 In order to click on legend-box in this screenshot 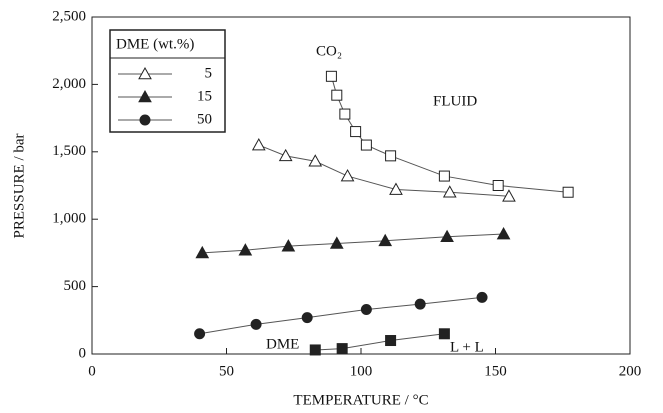, I will do `click(167, 81)`.